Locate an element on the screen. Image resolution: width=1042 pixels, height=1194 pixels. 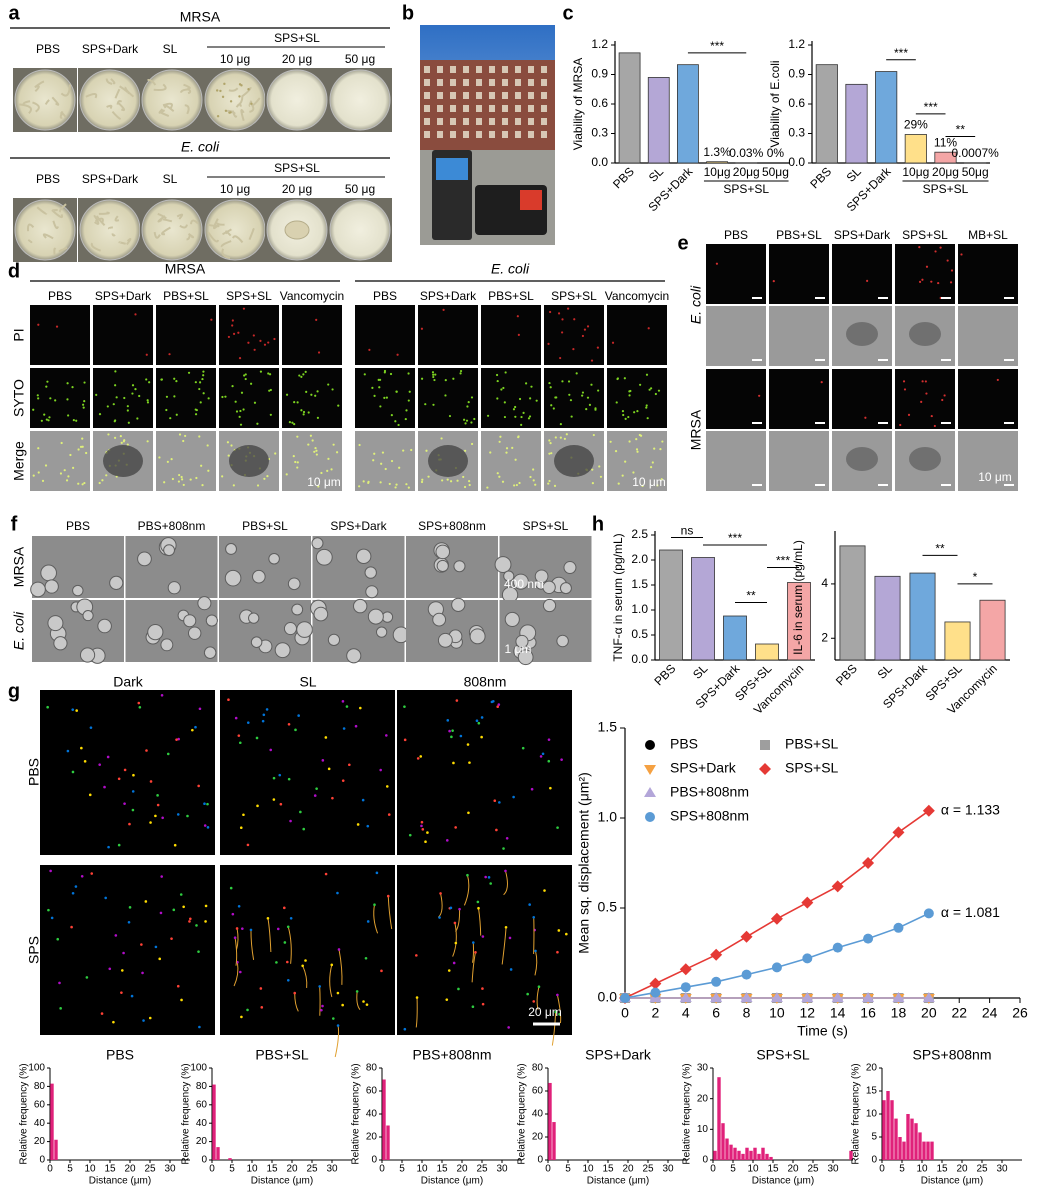
x-tick-label: 18 is located at coordinates (899, 1013).